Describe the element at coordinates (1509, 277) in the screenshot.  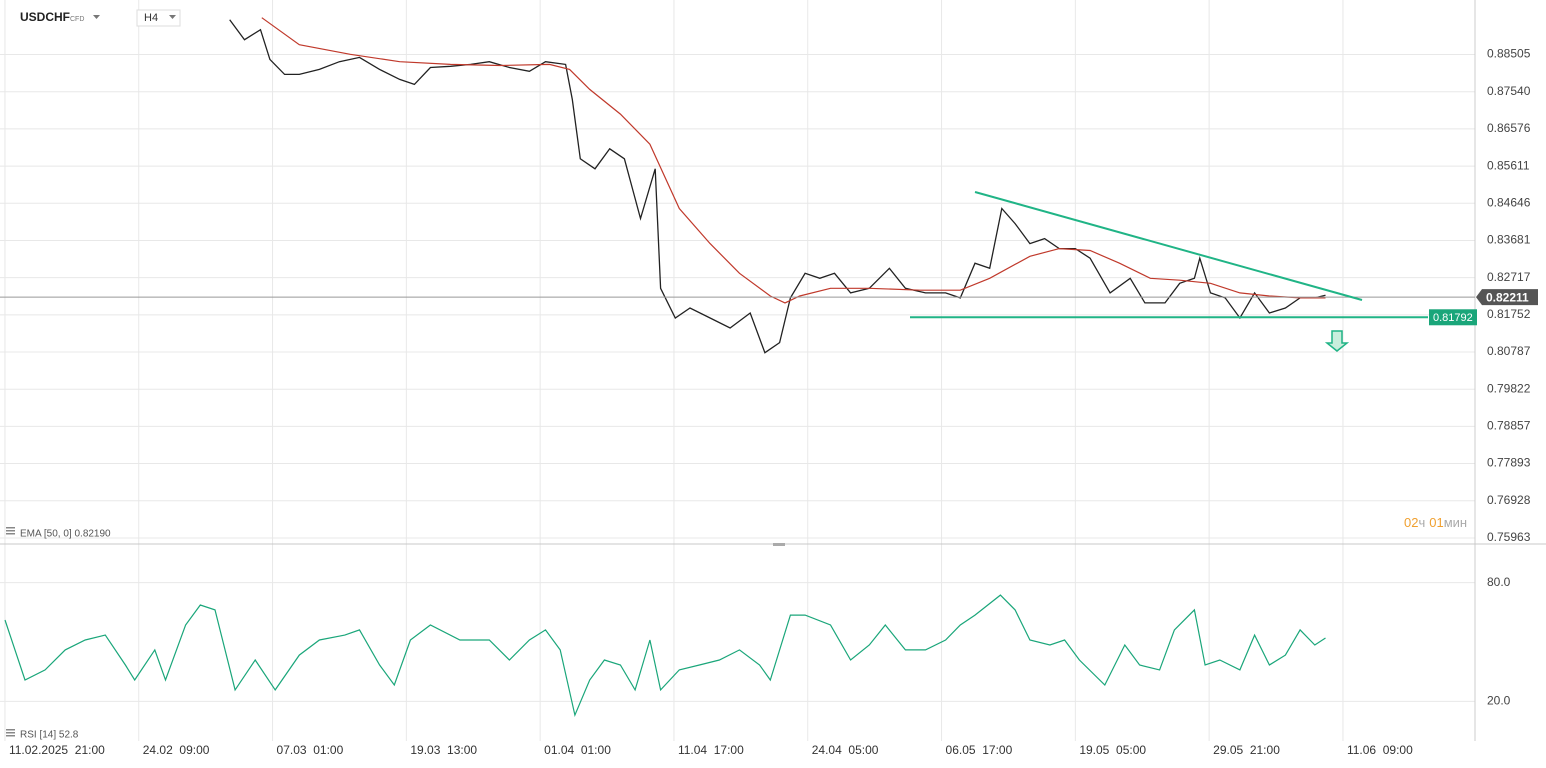
I see `y-tick-label: 0.82717` at that location.